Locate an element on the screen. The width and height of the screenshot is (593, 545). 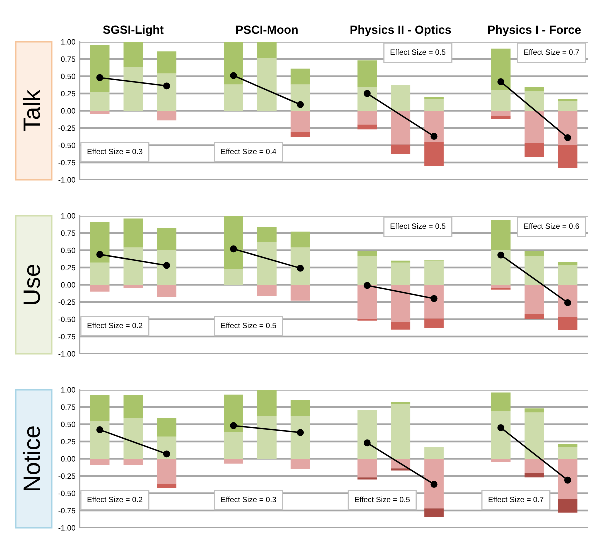
text: SGSI-Light is located at coordinates (133, 30).